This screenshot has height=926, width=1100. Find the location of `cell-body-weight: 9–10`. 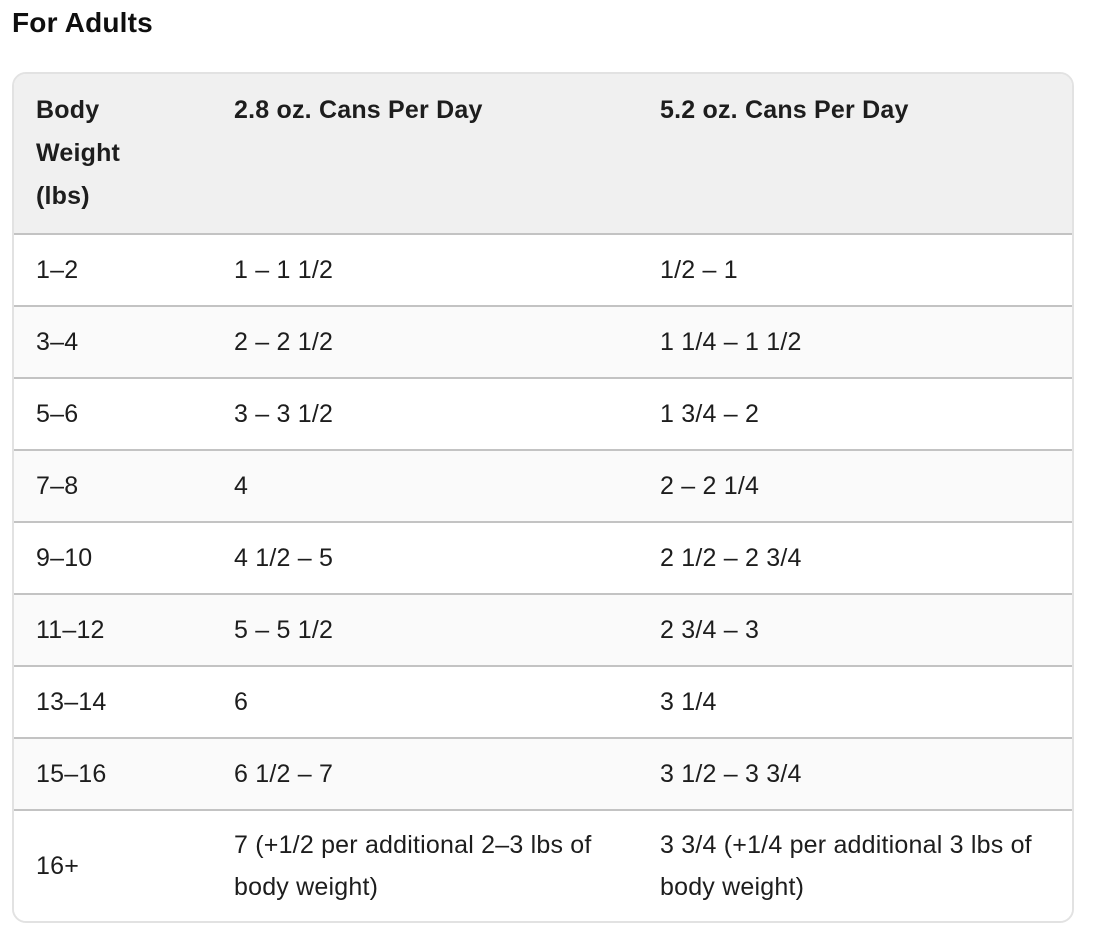

cell-body-weight: 9–10 is located at coordinates (64, 558).